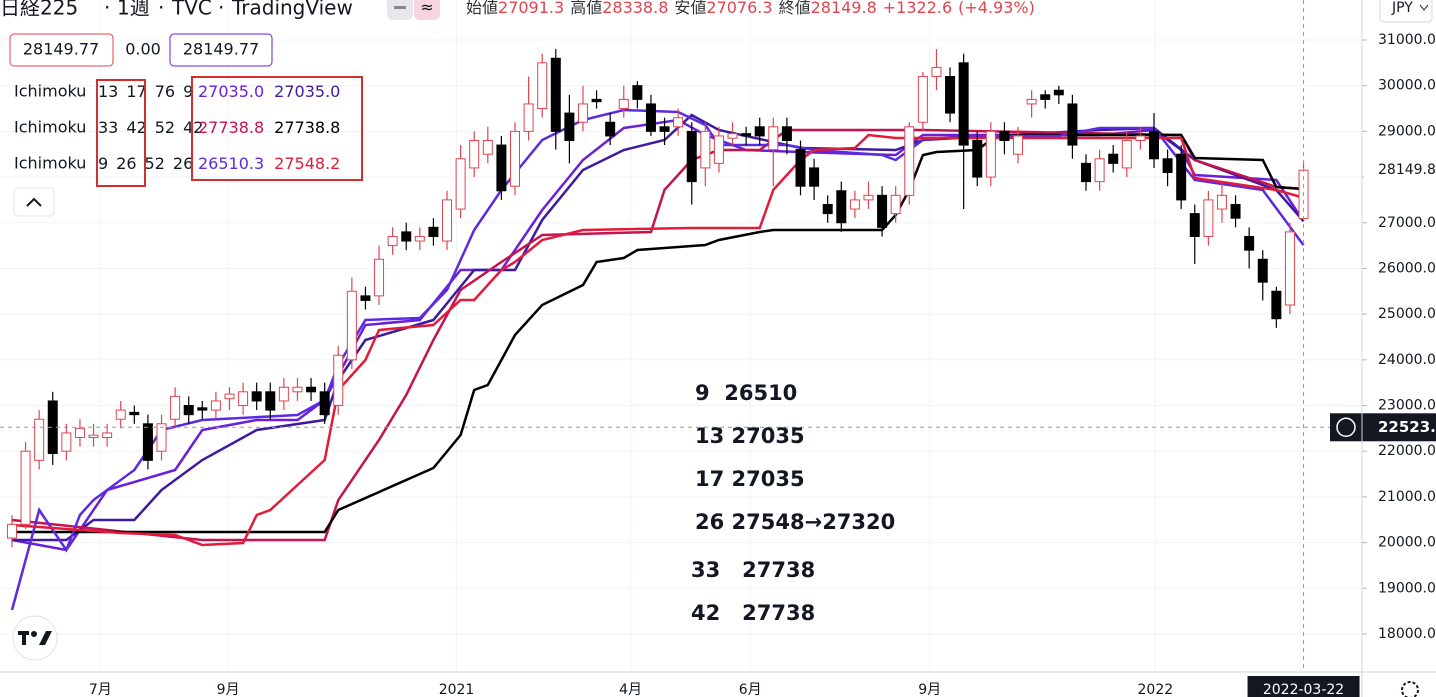 This screenshot has height=697, width=1436. Describe the element at coordinates (35, 638) in the screenshot. I see `logo` at that location.